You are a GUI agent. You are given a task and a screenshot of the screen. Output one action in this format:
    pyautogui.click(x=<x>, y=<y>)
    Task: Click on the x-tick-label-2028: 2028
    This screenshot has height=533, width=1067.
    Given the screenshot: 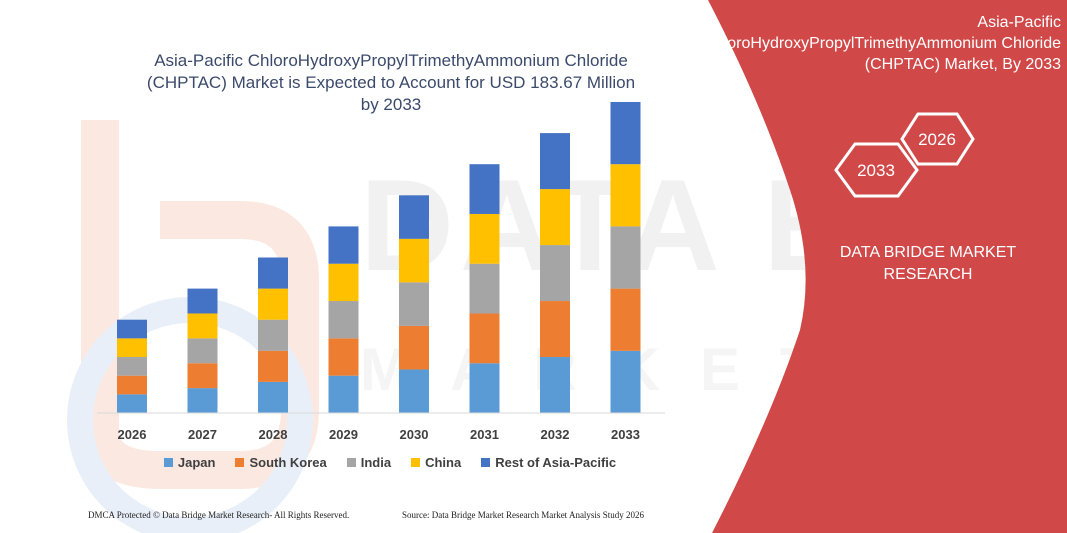 What is the action you would take?
    pyautogui.click(x=273, y=434)
    